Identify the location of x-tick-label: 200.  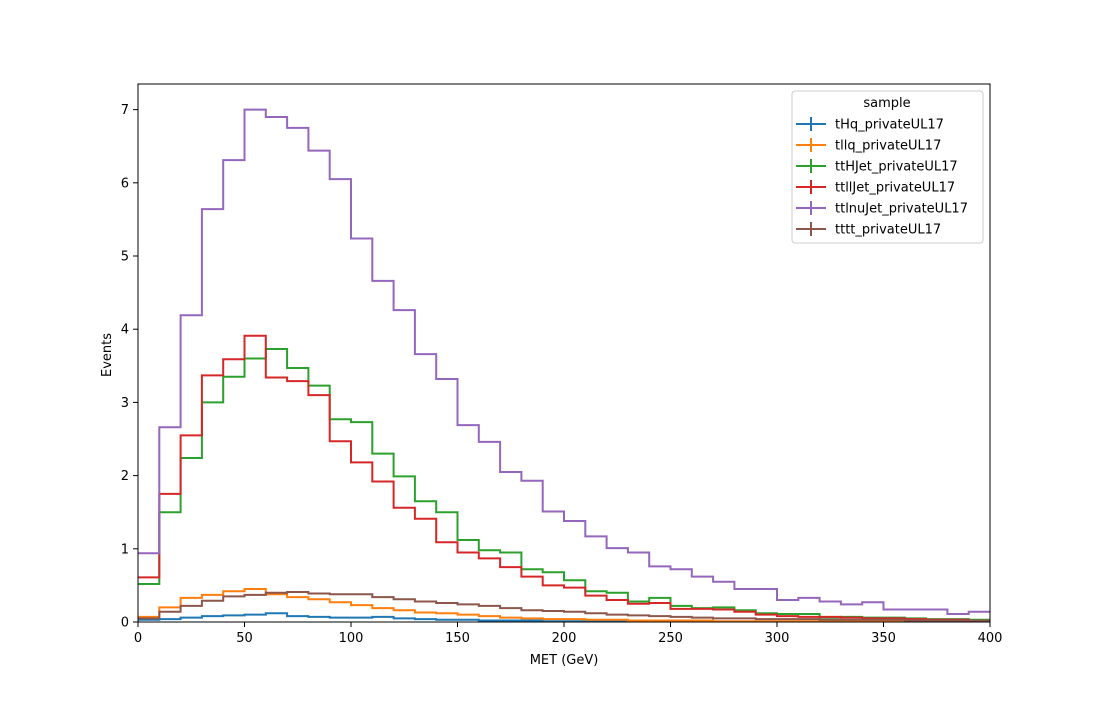
(564, 638).